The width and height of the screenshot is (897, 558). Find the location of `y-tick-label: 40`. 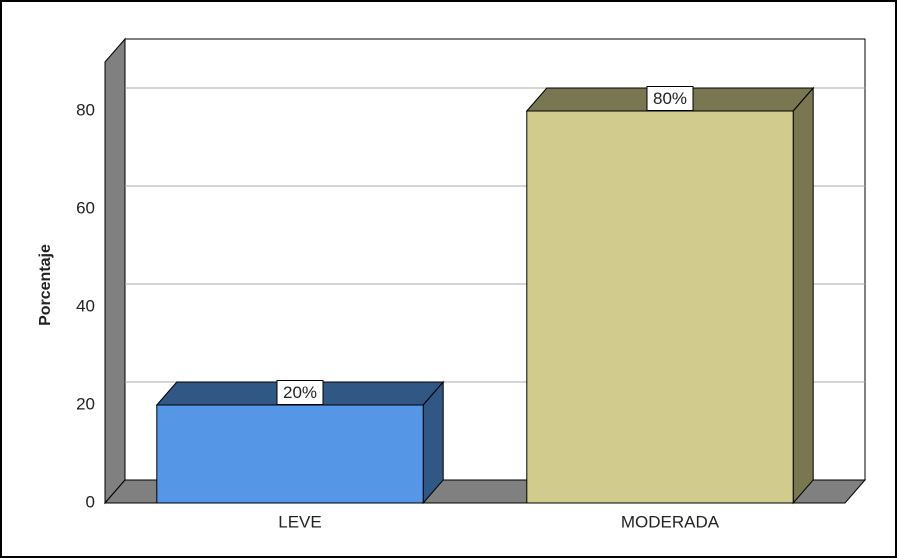

y-tick-label: 40 is located at coordinates (85, 305).